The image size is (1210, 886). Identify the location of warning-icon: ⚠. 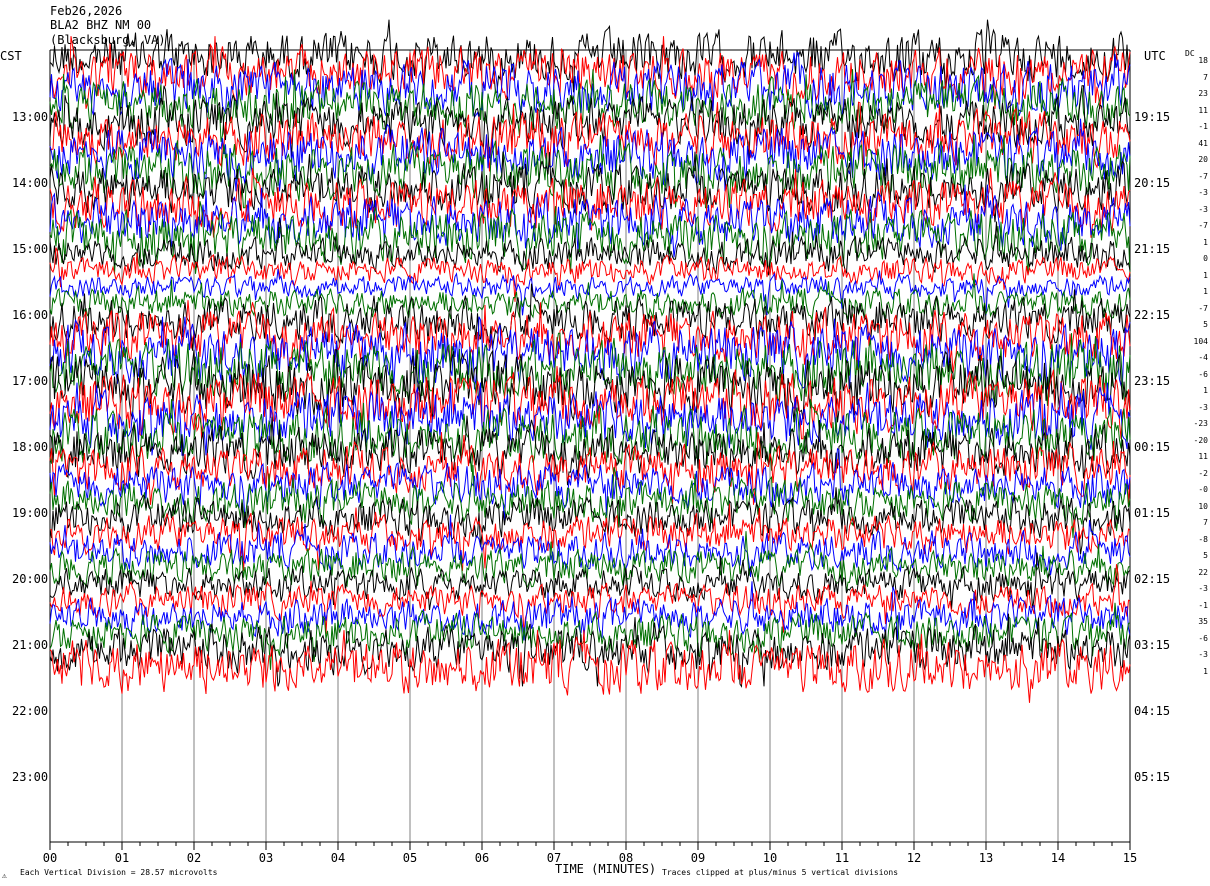
(4, 875).